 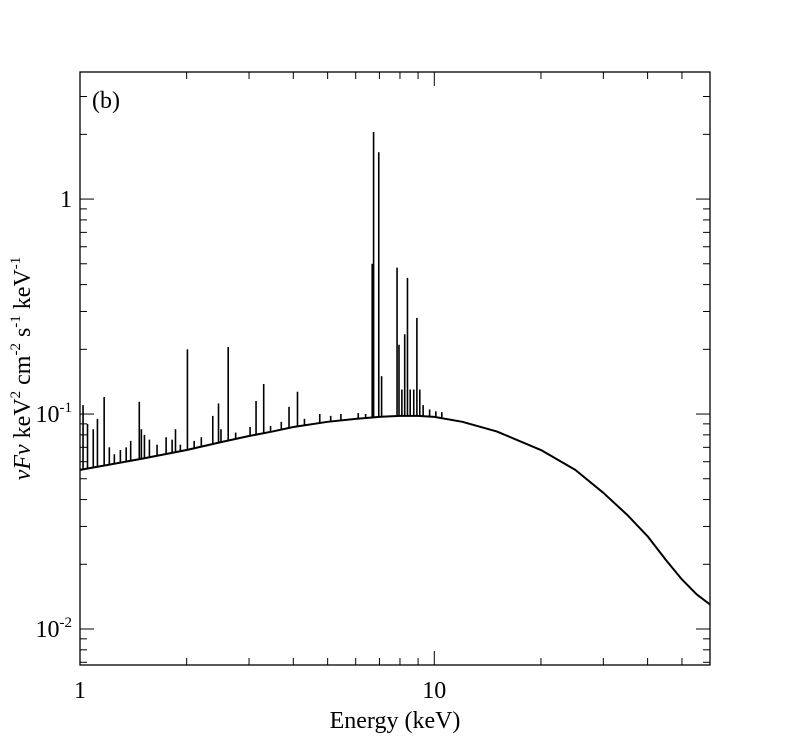 I want to click on y-tick-label: 1, so click(x=66, y=200).